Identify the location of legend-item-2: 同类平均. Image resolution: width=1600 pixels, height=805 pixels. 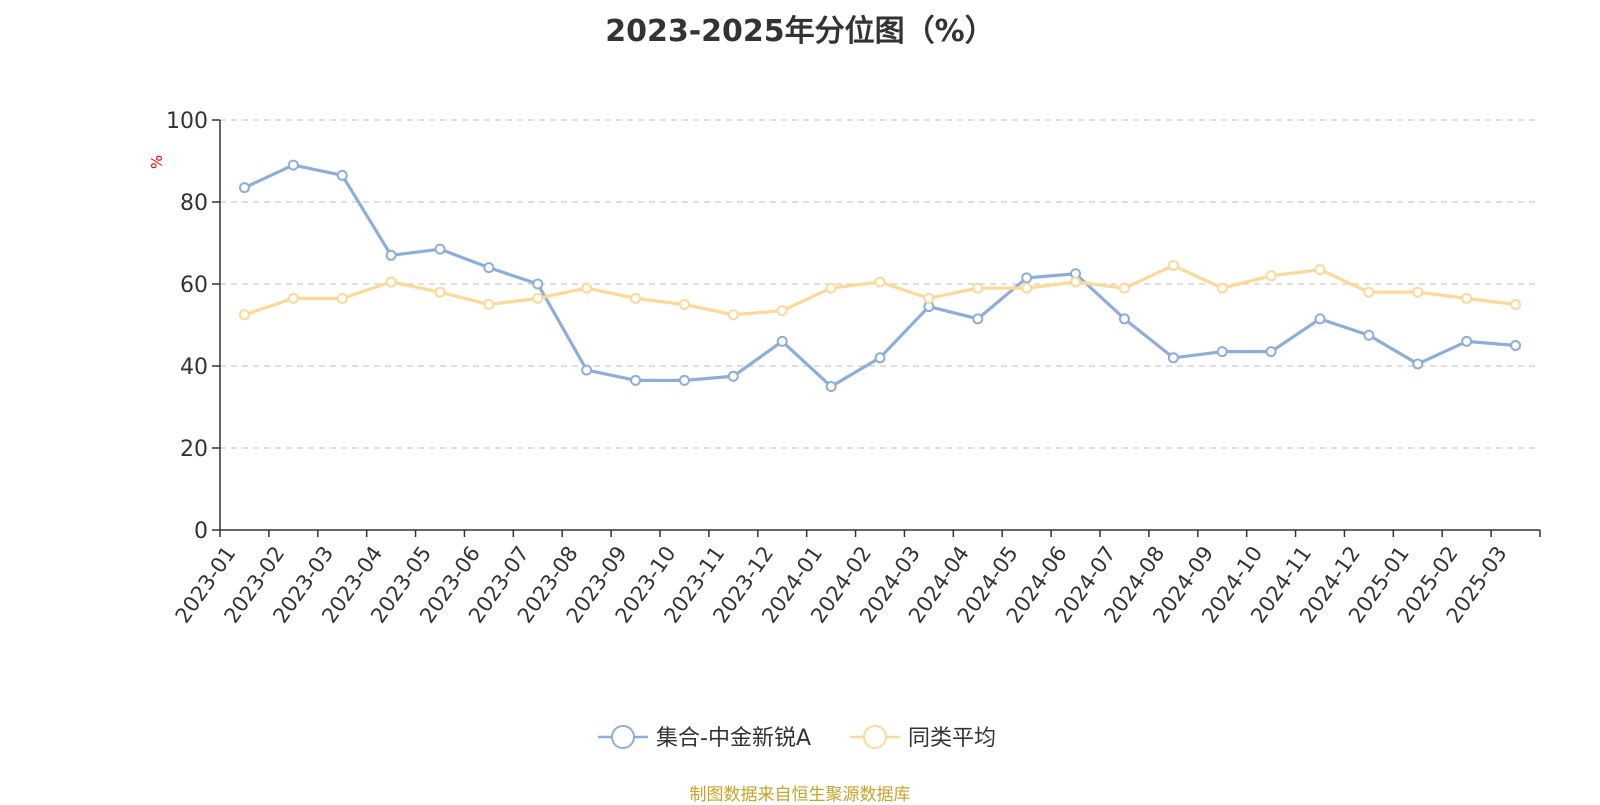
(923, 738).